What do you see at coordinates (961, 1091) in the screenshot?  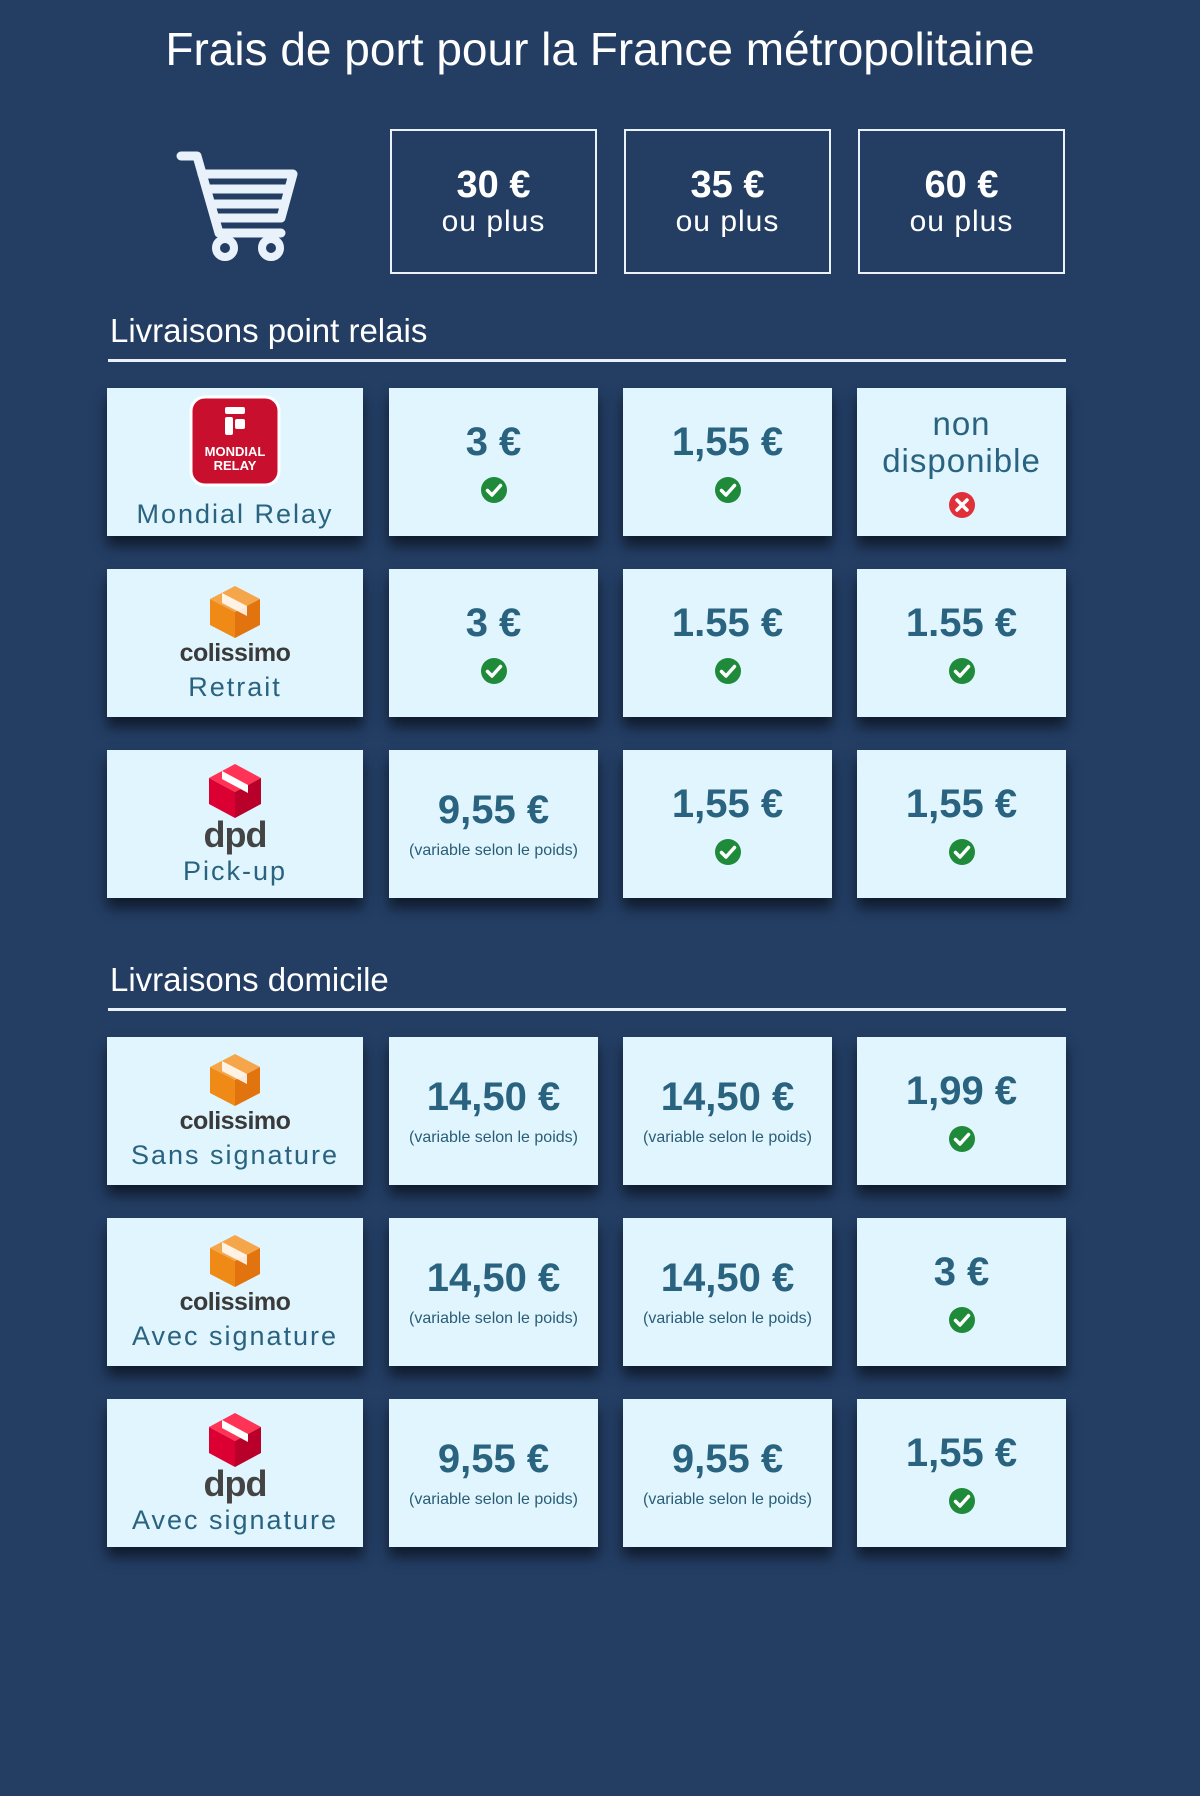 I see `price-value: 1,99 €` at bounding box center [961, 1091].